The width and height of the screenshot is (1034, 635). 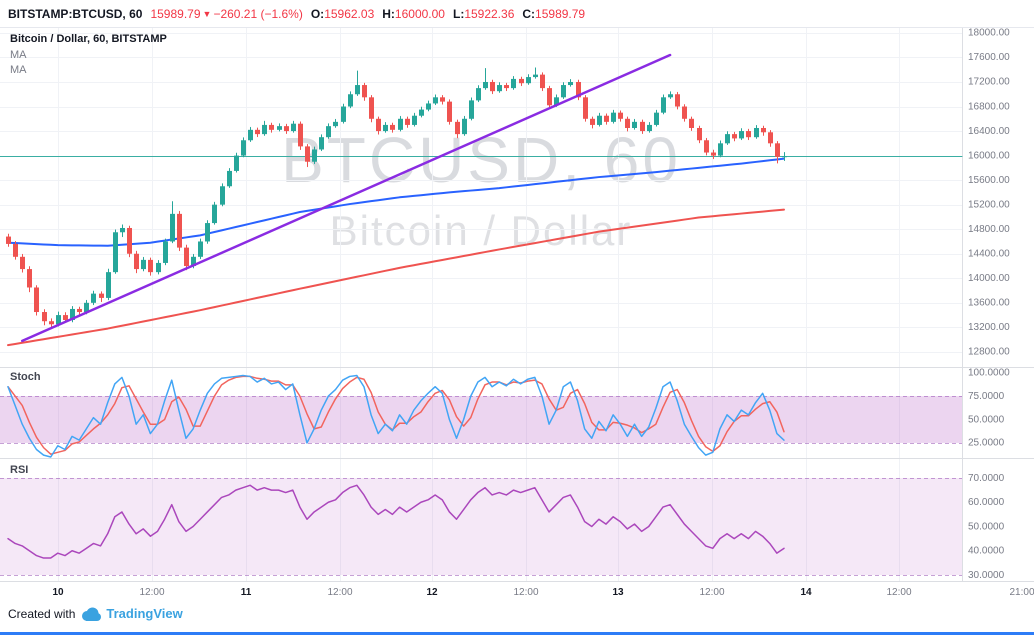 I want to click on legend-ma2-label: MA, so click(x=18, y=70).